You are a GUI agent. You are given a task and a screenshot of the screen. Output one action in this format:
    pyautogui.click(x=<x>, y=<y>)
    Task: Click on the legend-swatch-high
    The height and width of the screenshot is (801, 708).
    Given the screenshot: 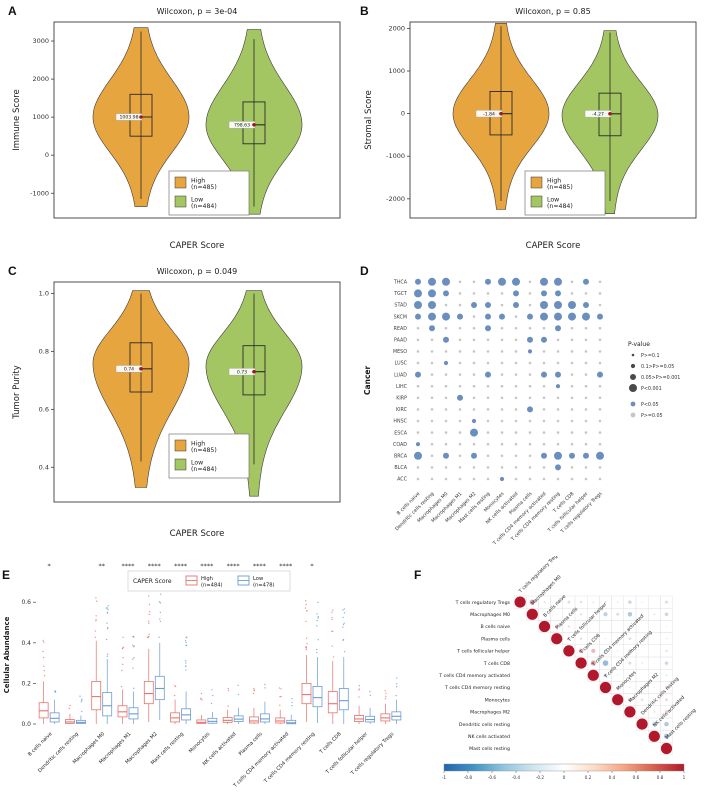 What is the action you would take?
    pyautogui.click(x=180, y=182)
    